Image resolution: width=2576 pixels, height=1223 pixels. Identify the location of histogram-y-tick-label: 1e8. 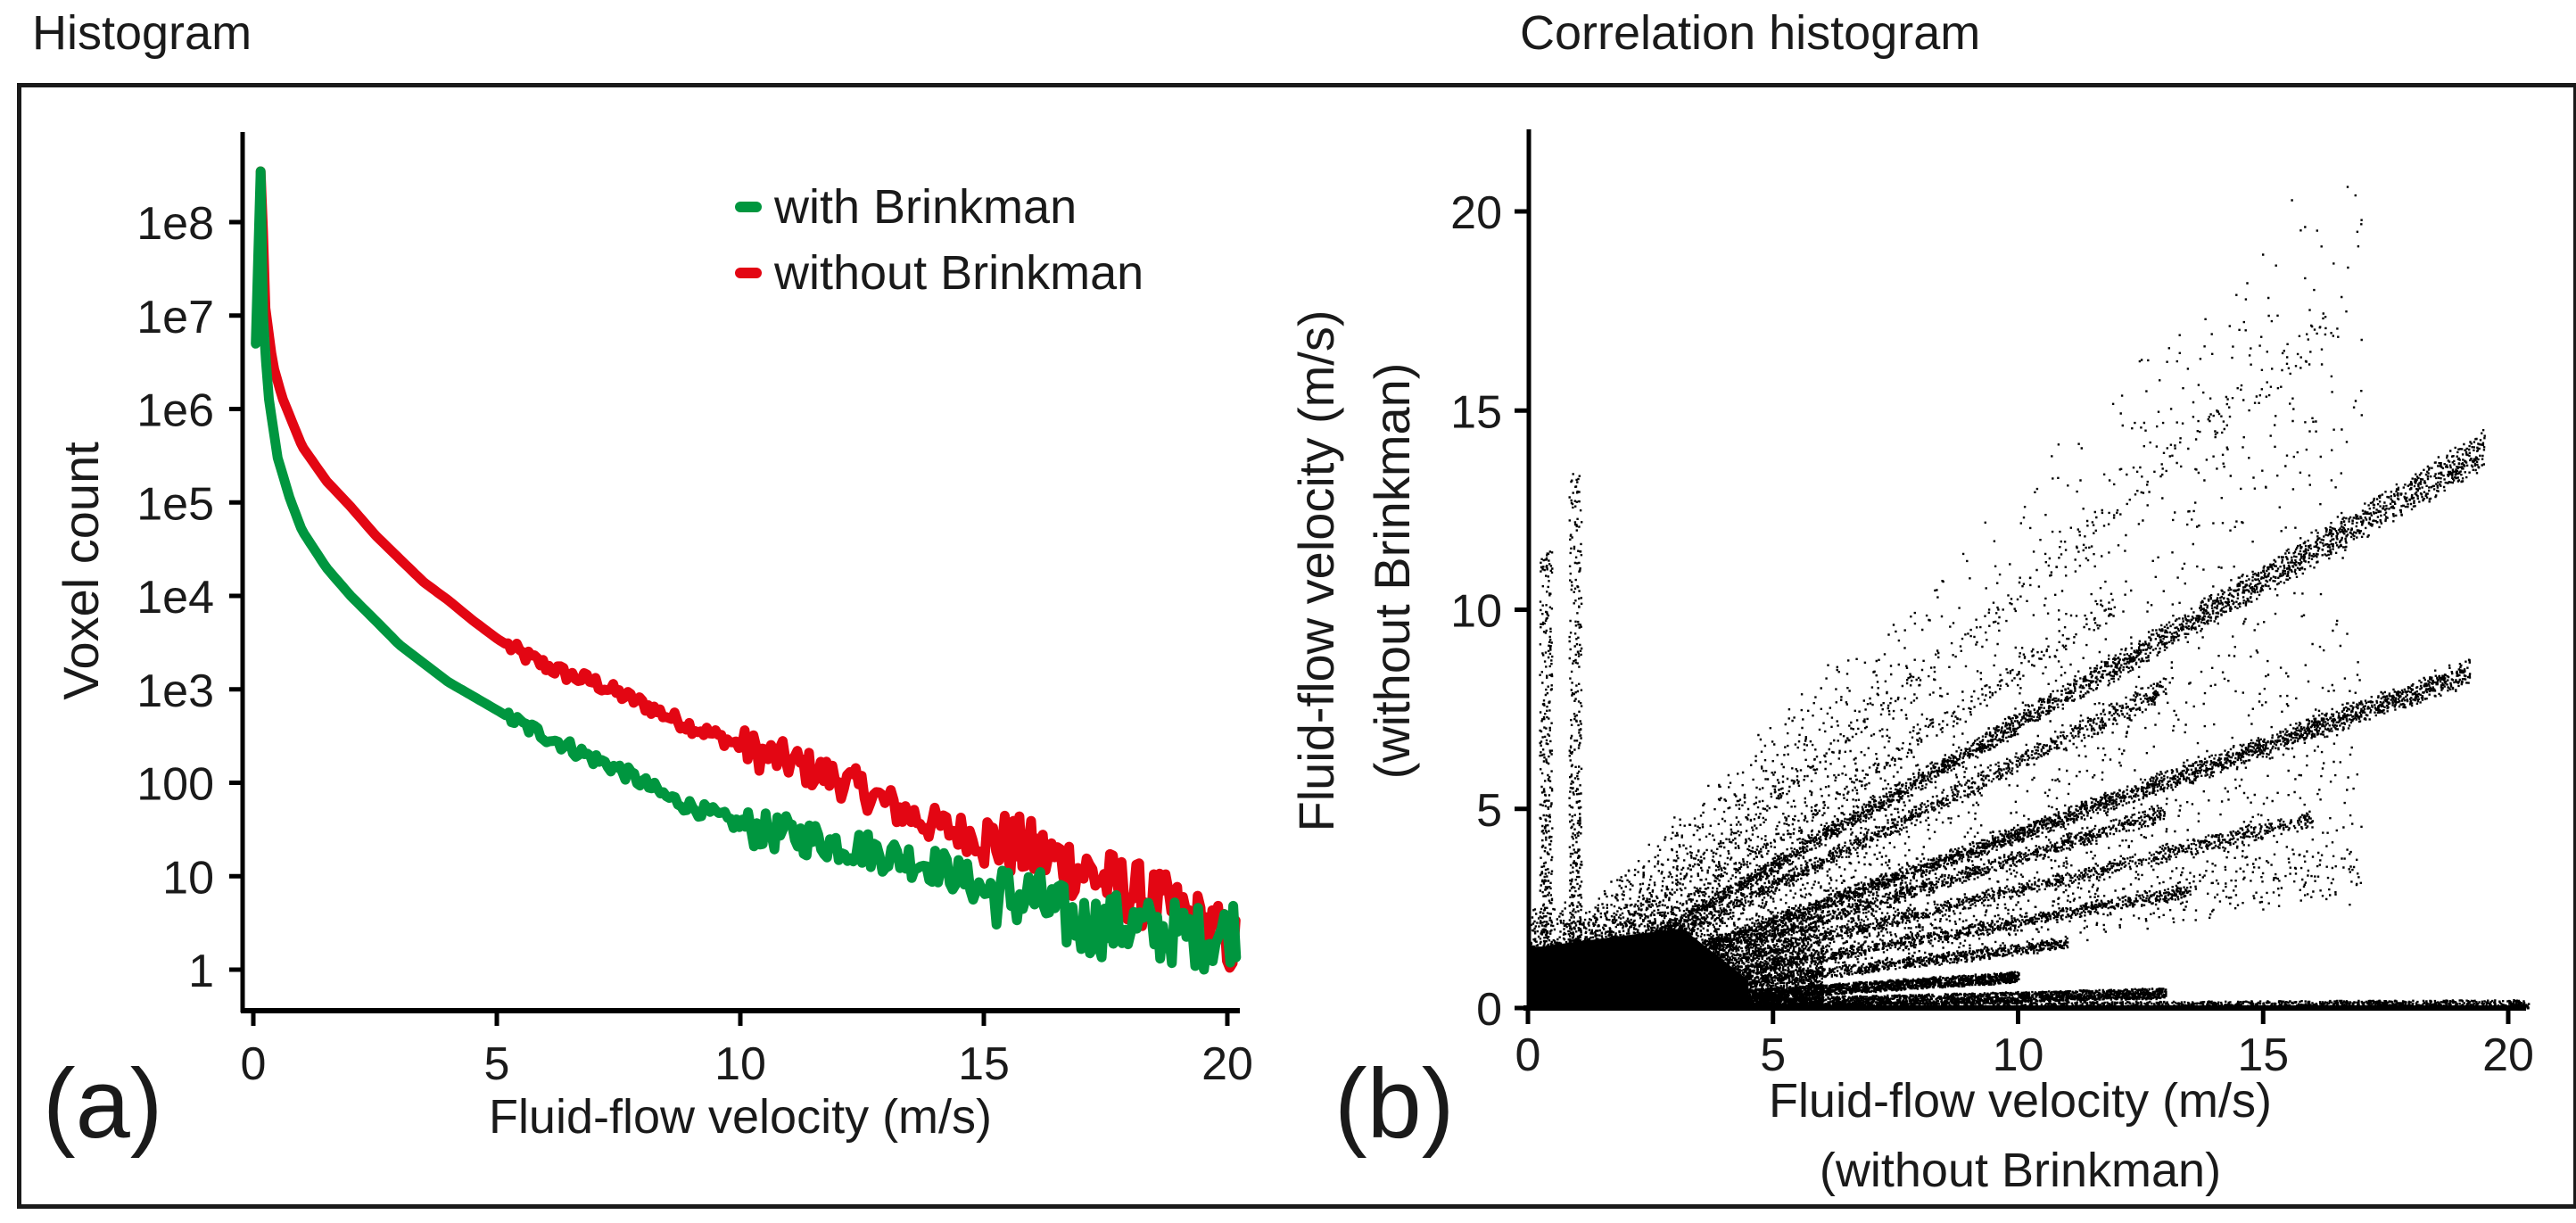
(175, 224).